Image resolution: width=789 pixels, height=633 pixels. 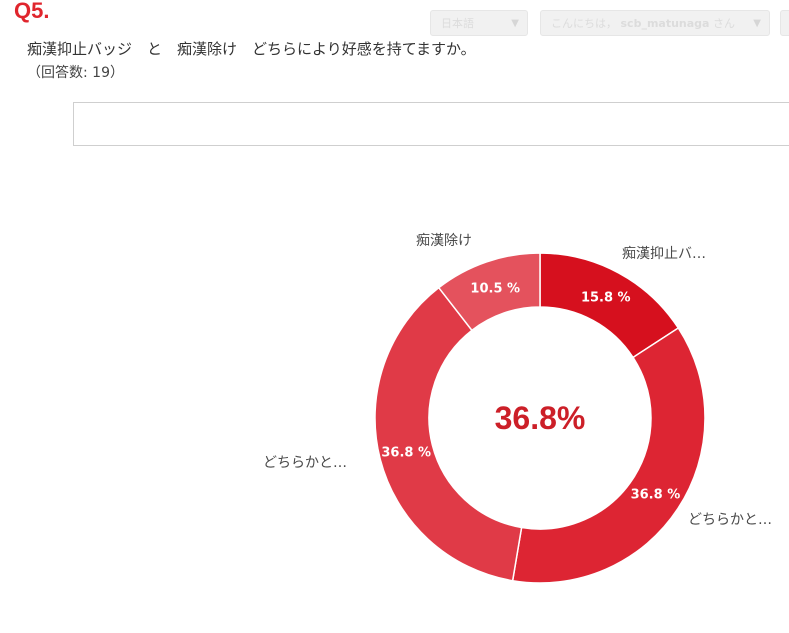 I want to click on user-menu: こんにちは， scb_matunaga さん ▼, so click(x=655, y=23).